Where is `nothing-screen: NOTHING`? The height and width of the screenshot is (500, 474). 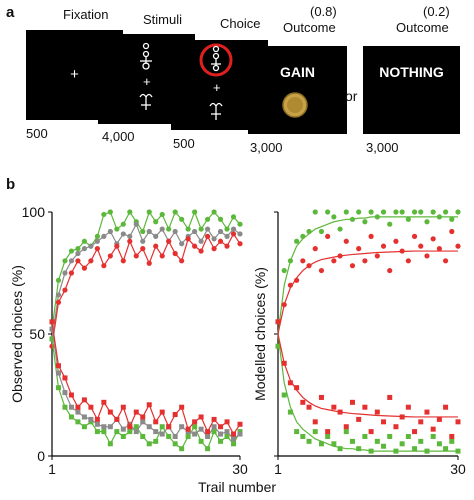 nothing-screen: NOTHING is located at coordinates (411, 90).